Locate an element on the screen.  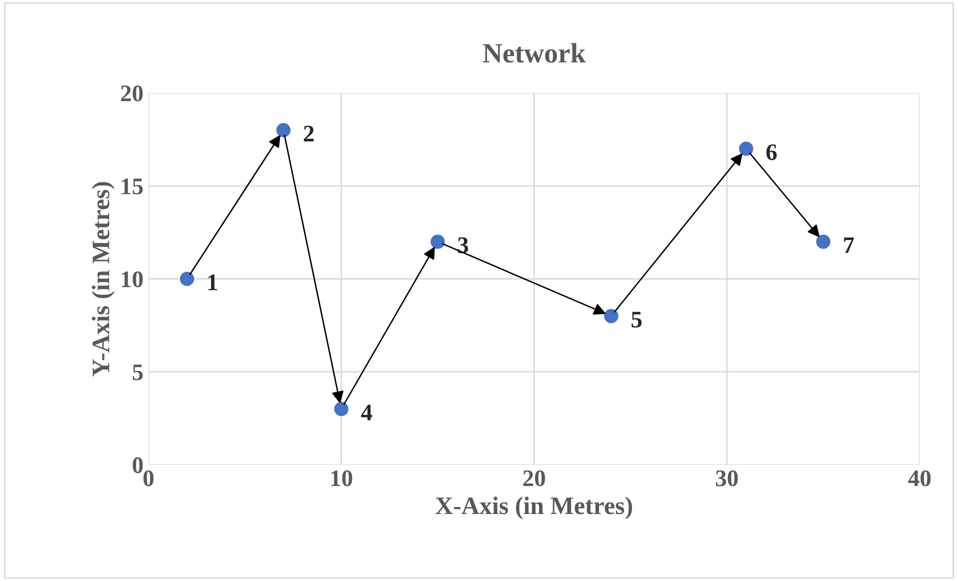
y-tick-label: 20 is located at coordinates (132, 93).